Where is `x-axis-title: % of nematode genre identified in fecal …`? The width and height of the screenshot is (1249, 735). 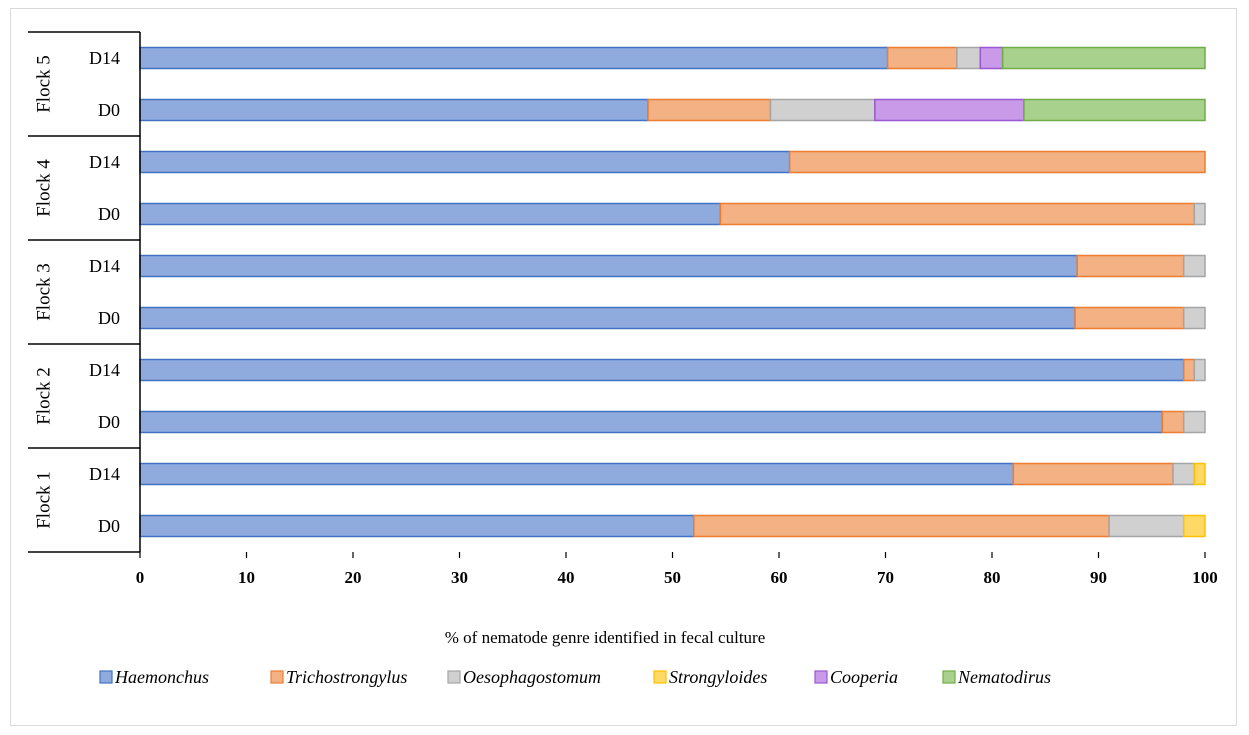 x-axis-title: % of nematode genre identified in fecal … is located at coordinates (605, 637).